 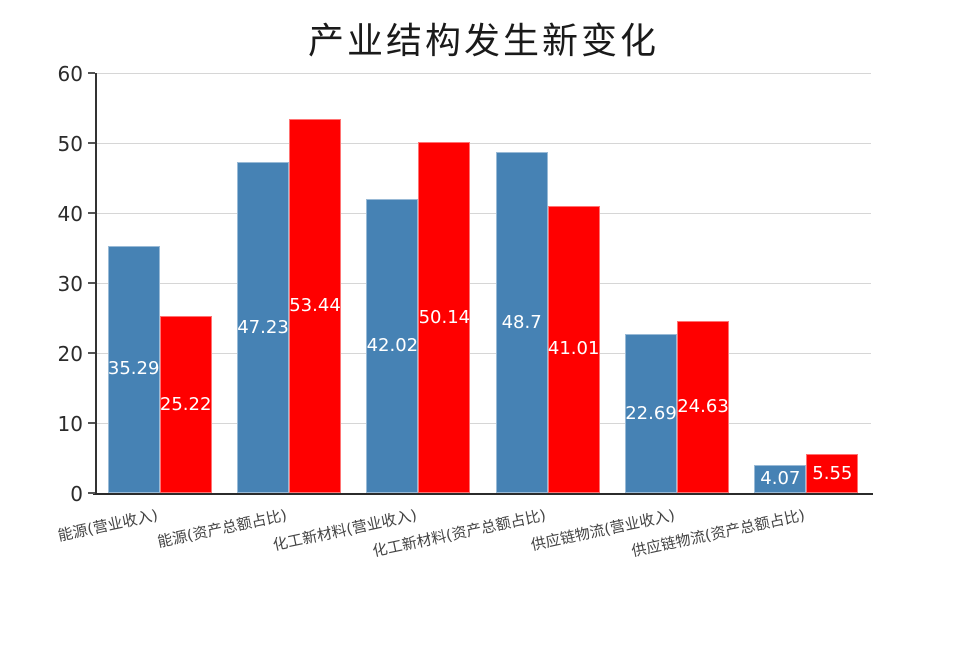 I want to click on bar-value-label: 25.22, so click(x=185, y=404).